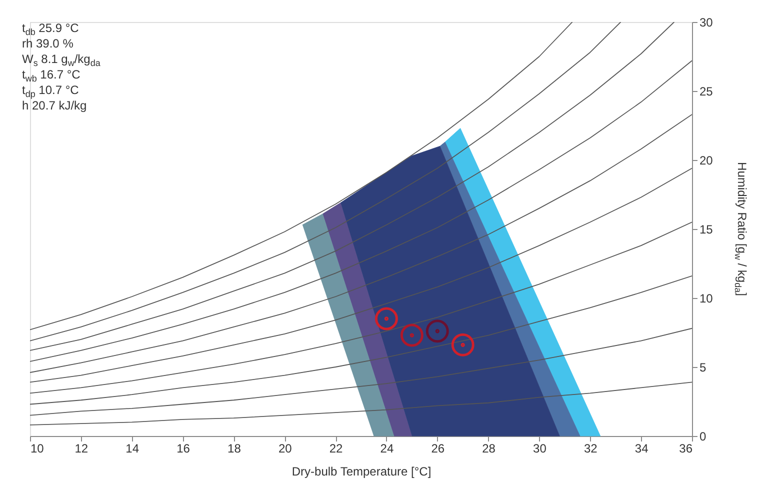  Describe the element at coordinates (336, 449) in the screenshot. I see `x-tick-label: 22` at that location.